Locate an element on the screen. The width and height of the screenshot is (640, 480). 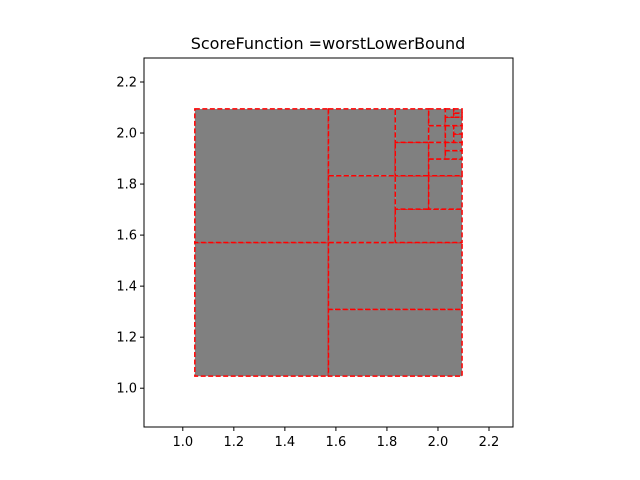
y-tick-label: 1.4 is located at coordinates (126, 287).